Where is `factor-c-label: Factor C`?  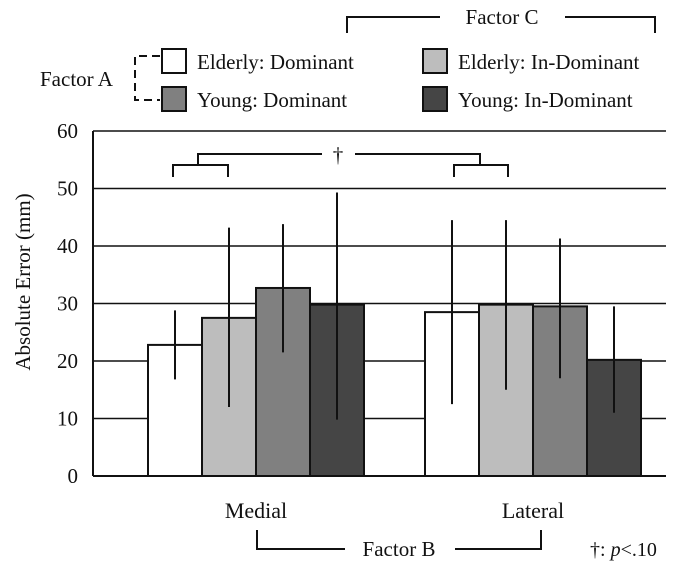 factor-c-label: Factor C is located at coordinates (502, 17).